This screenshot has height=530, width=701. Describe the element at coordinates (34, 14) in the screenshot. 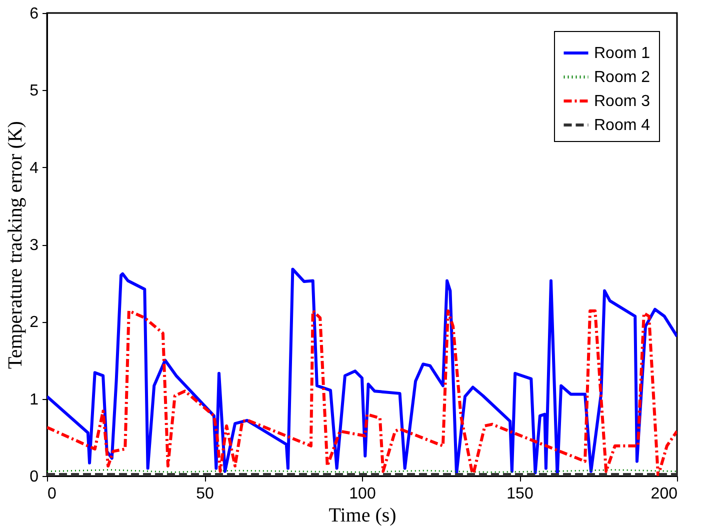

I see `y-tick-label: 6` at that location.